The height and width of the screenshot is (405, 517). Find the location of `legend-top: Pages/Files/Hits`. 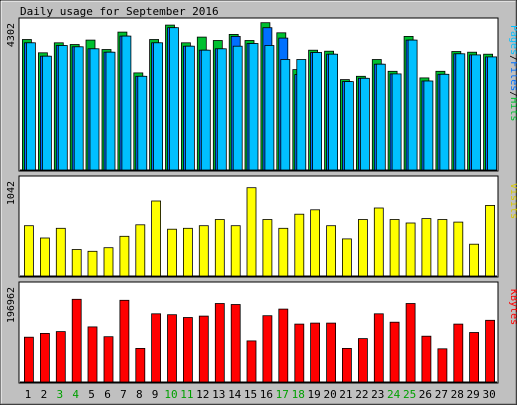

legend-top: Pages/Files/Hits is located at coordinates (512, 73).